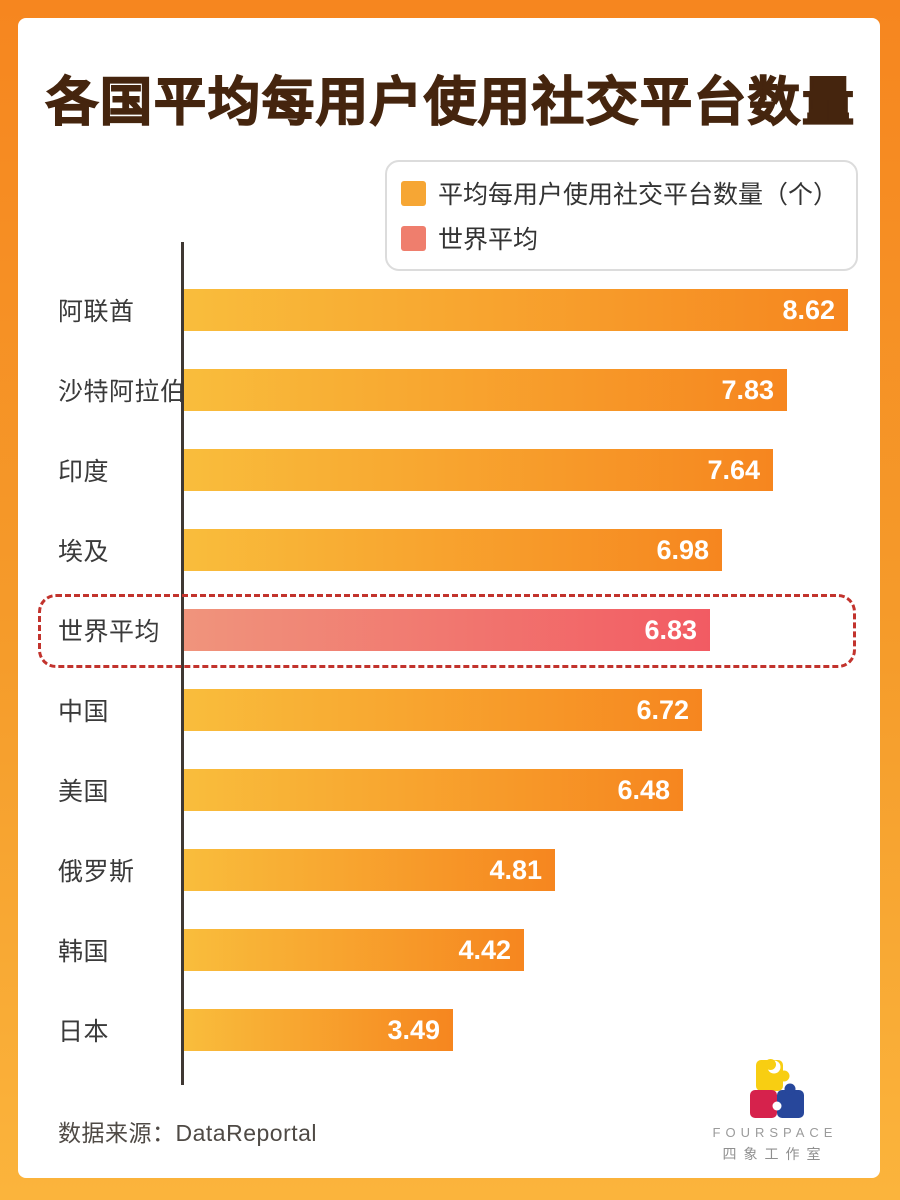 This screenshot has height=1200, width=900. I want to click on chart-row: 埃及 6.98, so click(459, 550).